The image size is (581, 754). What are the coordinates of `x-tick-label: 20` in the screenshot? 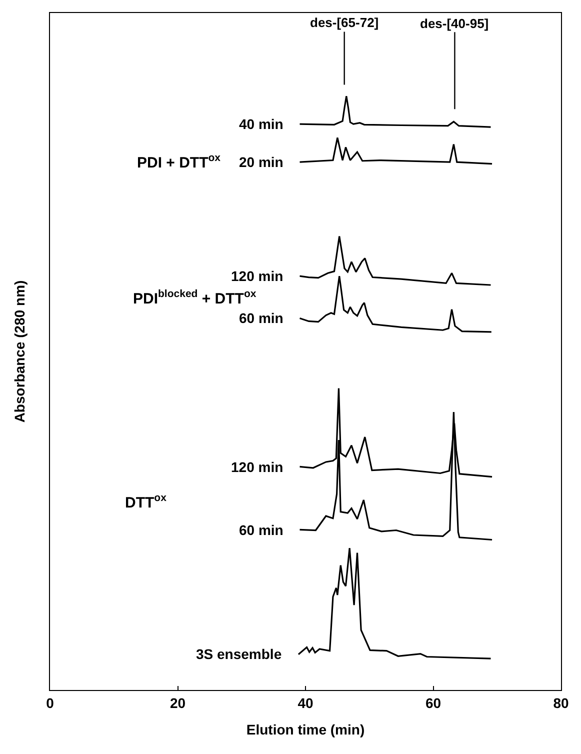 It's located at (178, 702).